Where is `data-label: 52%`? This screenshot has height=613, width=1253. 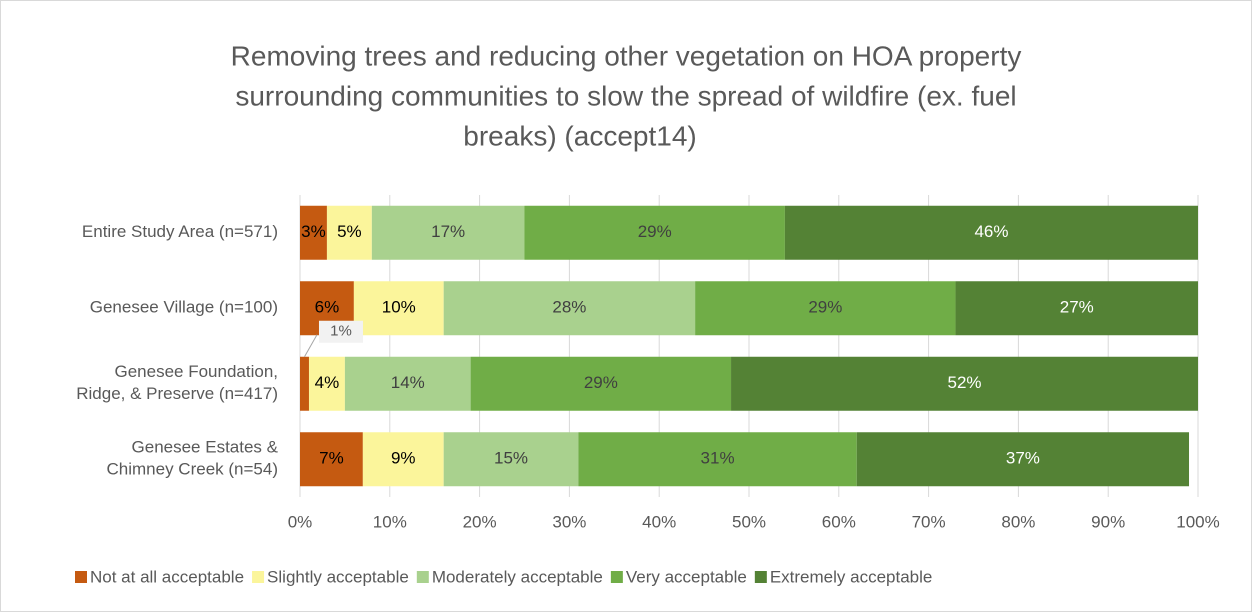 data-label: 52% is located at coordinates (965, 382).